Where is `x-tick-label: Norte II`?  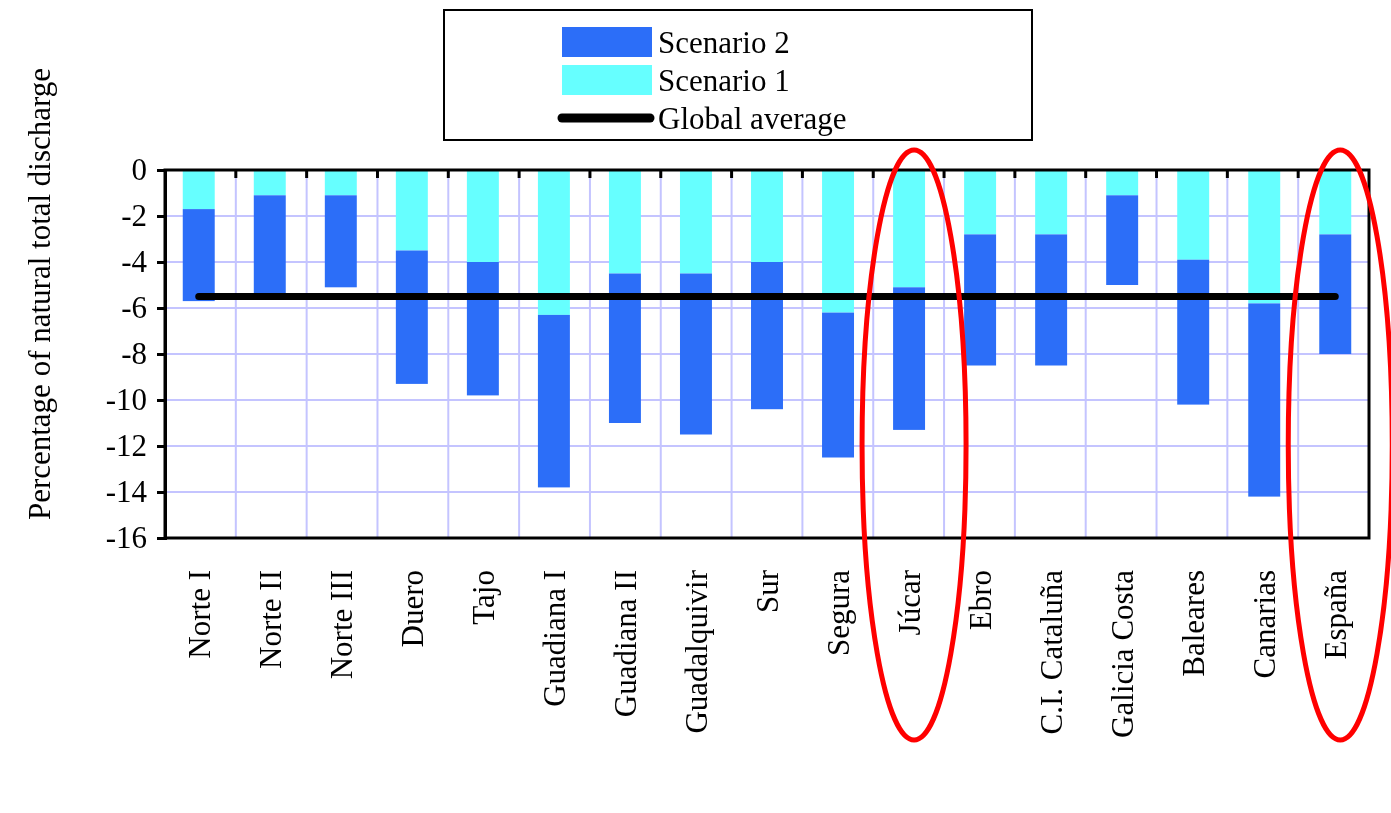
x-tick-label: Norte II is located at coordinates (270, 619).